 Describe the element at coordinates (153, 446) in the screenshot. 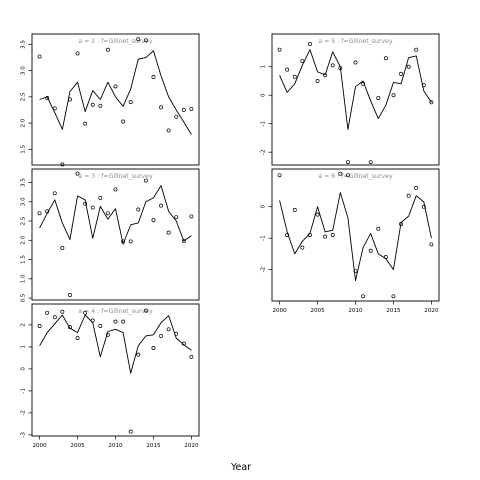

I see `x-tick-label: 2015` at that location.